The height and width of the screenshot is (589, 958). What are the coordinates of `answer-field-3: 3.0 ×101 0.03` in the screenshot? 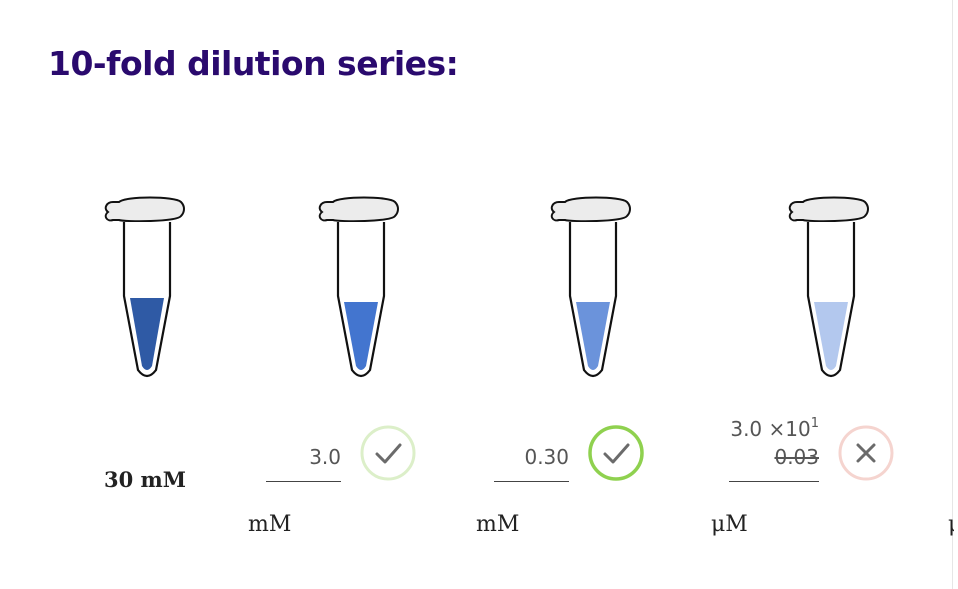 It's located at (774, 449).